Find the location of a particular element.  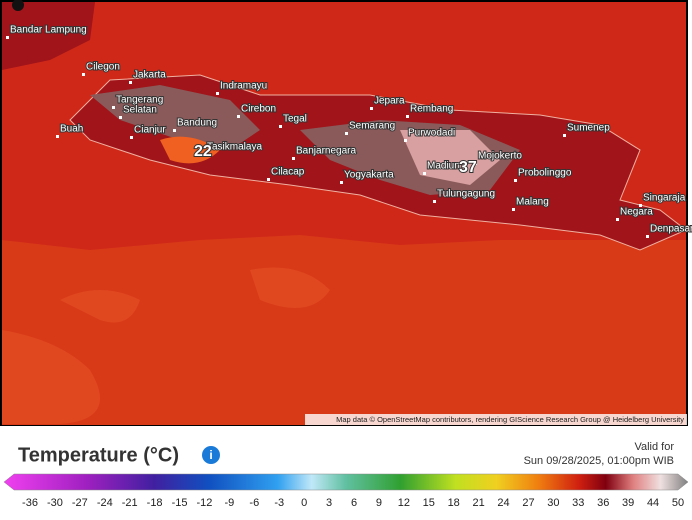

temp-label: 37 is located at coordinates (468, 167).